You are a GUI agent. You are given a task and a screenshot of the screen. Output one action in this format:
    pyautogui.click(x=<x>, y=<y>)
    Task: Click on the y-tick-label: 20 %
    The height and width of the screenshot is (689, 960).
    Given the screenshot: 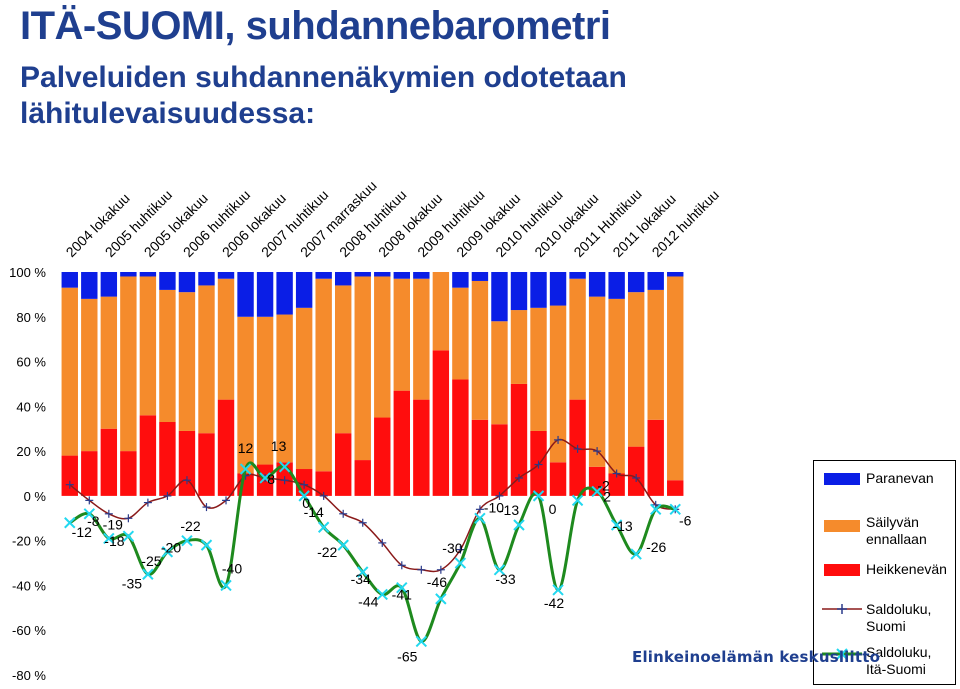 What is the action you would take?
    pyautogui.click(x=31, y=451)
    